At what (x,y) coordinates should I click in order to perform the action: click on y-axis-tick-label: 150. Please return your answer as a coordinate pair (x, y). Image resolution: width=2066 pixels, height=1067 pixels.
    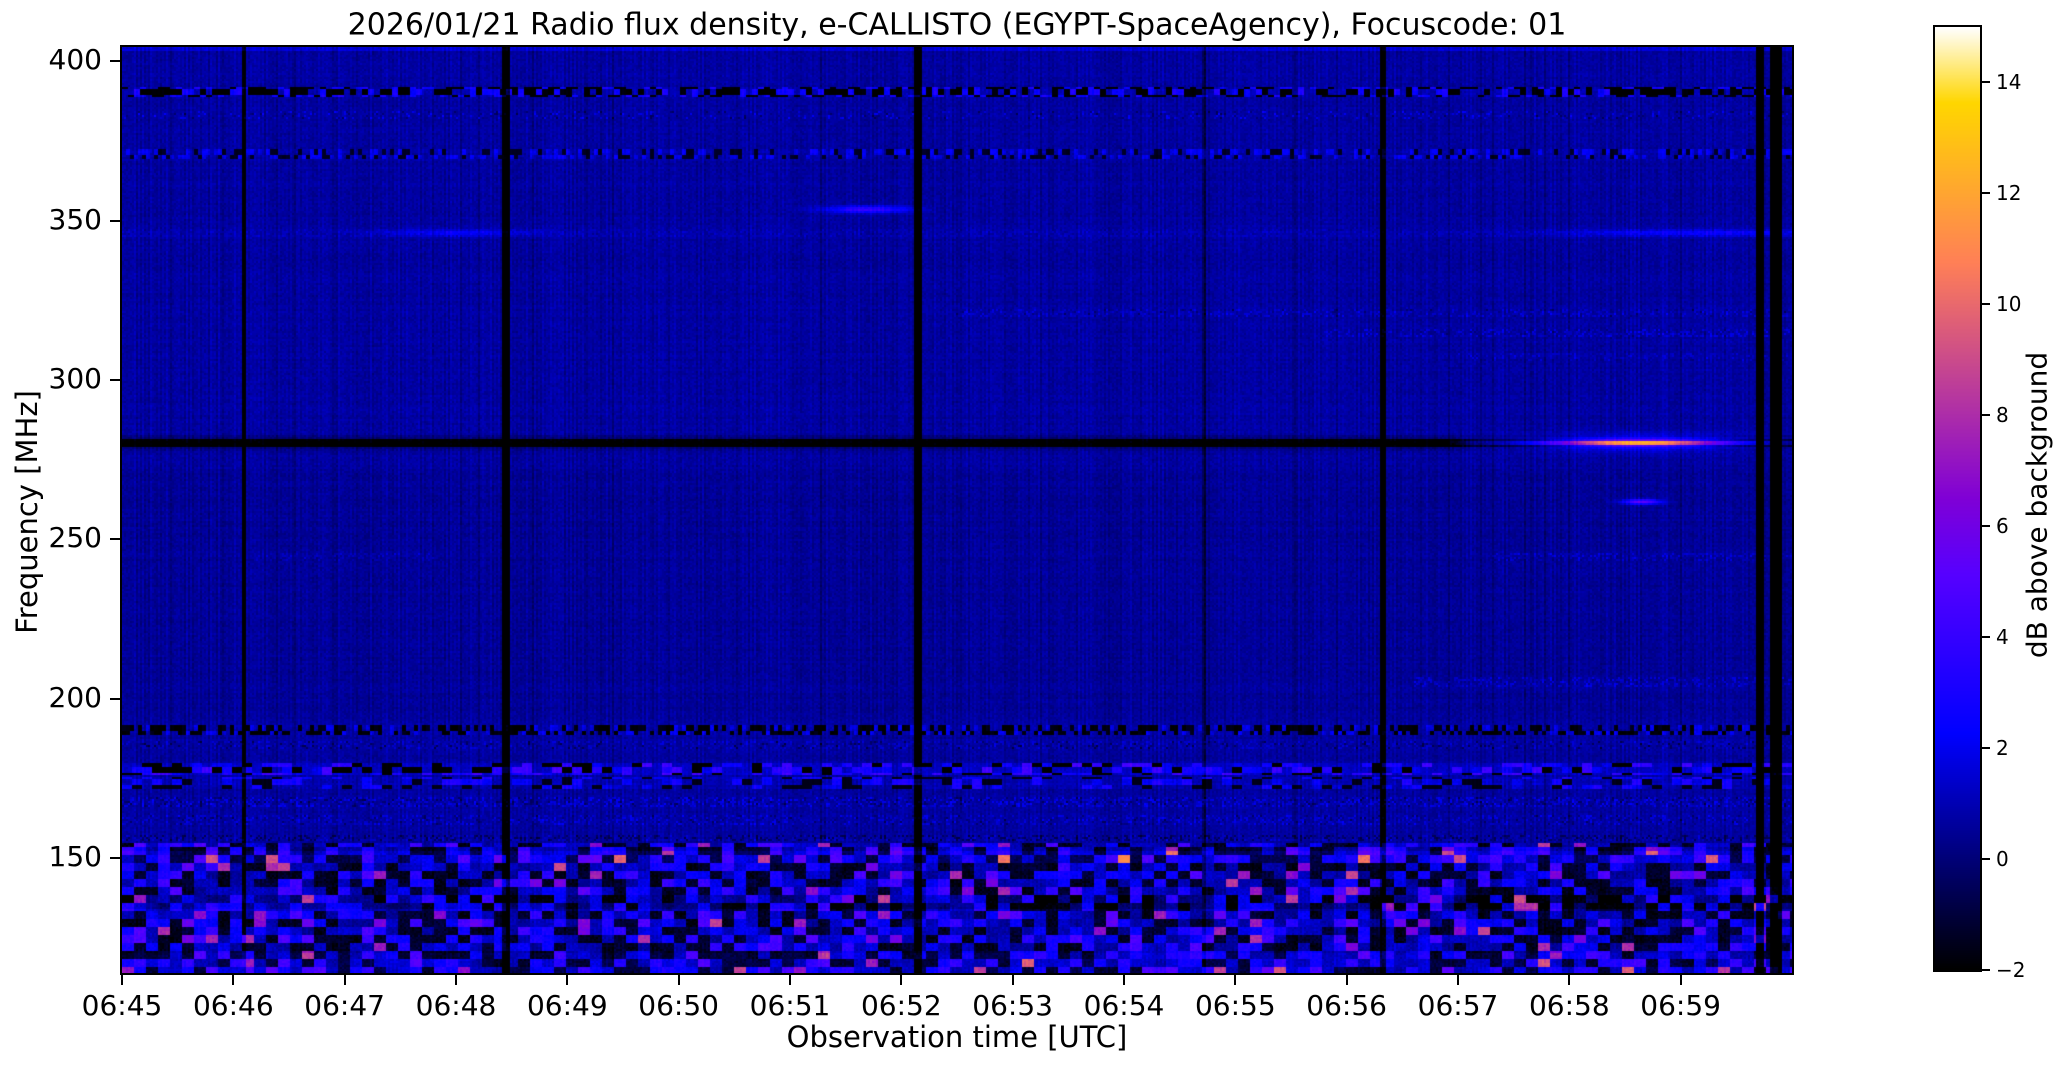
    Looking at the image, I should click on (75, 857).